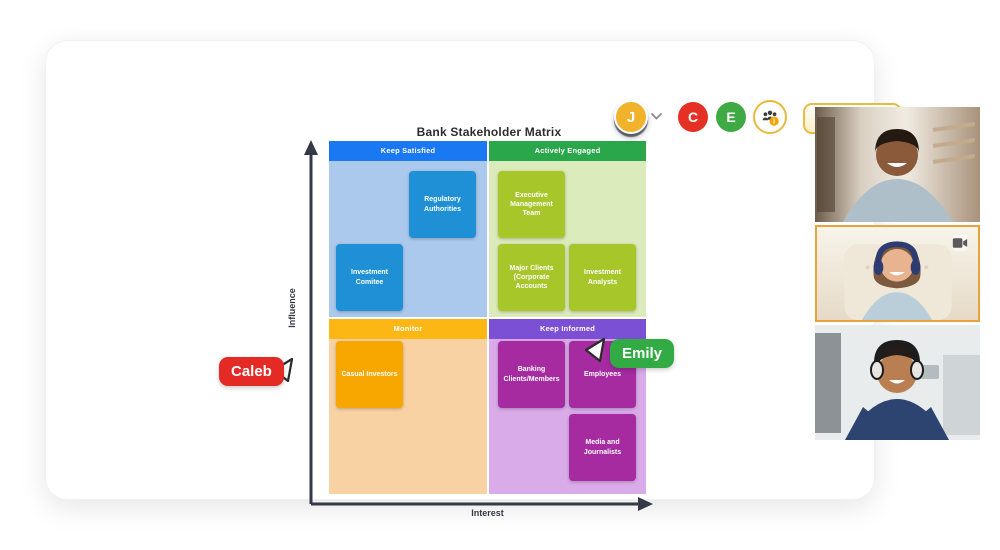 This screenshot has width=1000, height=550. I want to click on sticky-note: Investment Comitee, so click(369, 277).